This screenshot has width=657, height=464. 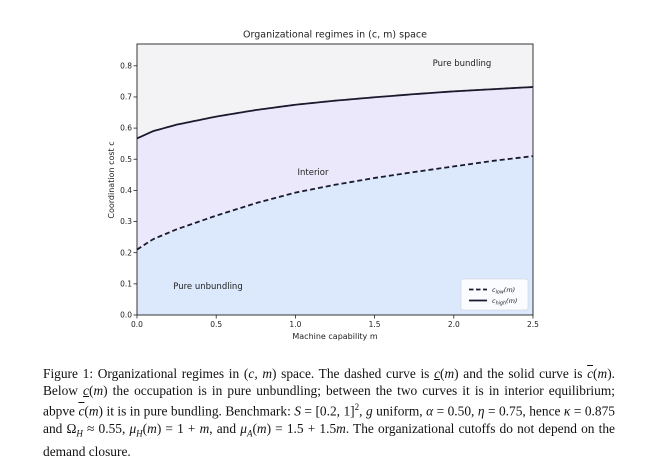 What do you see at coordinates (216, 324) in the screenshot?
I see `x-tick-label: 0.5` at bounding box center [216, 324].